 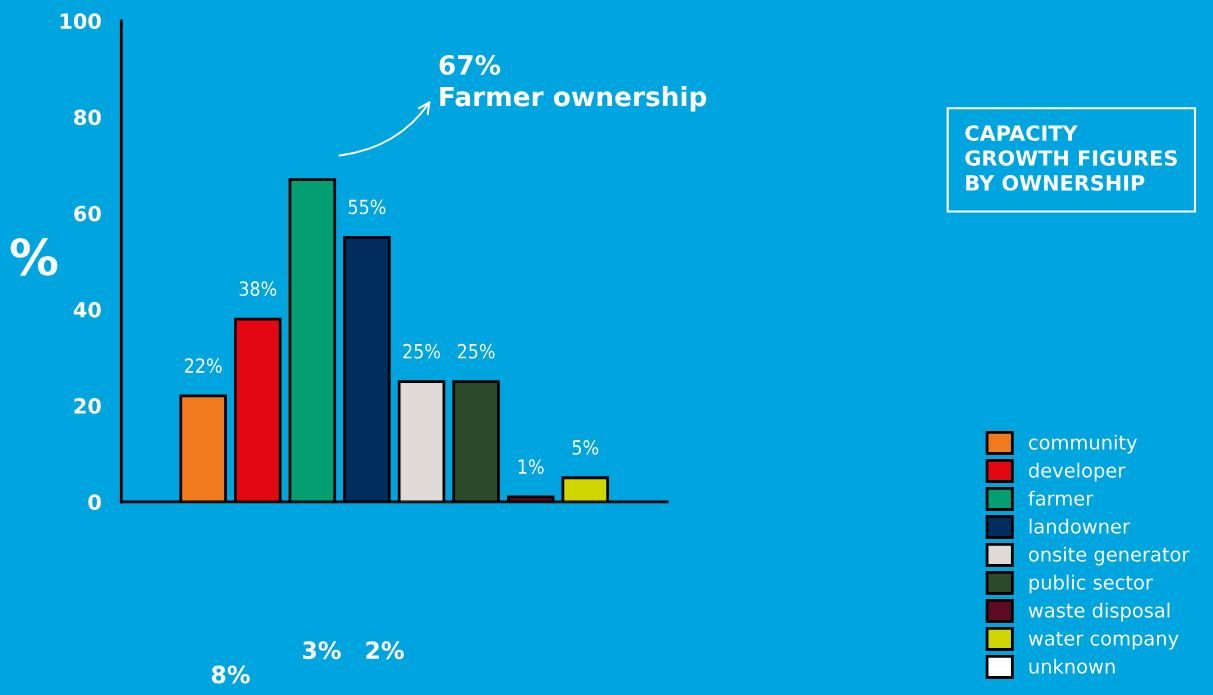 I want to click on y-tick-label: 40, so click(x=87, y=309).